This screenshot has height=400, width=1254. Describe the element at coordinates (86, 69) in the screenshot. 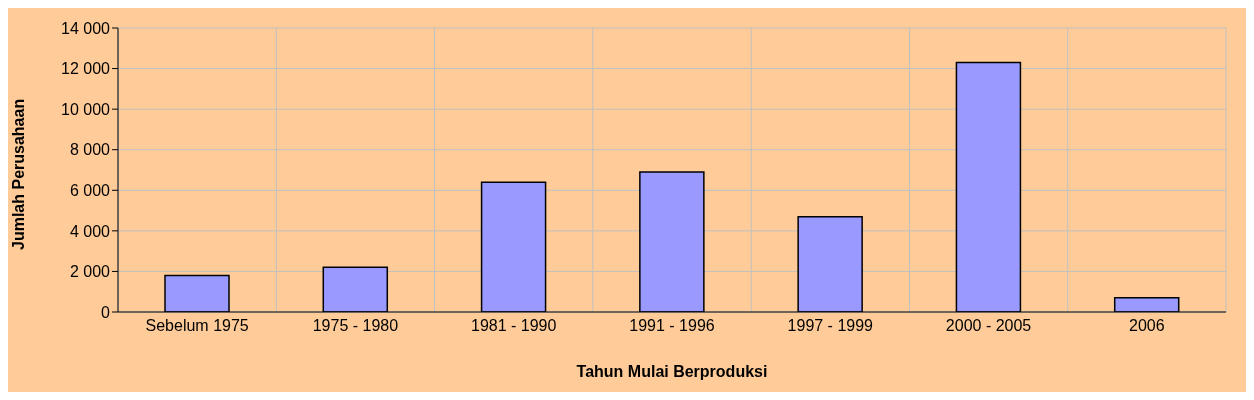

I see `y-tick-label: 12 000` at that location.